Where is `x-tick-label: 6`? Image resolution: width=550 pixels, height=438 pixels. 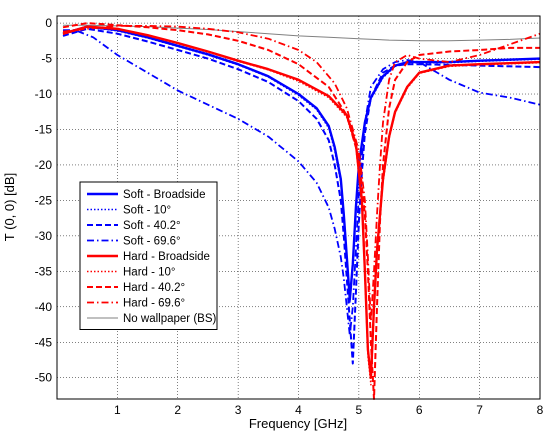 x-tick-label: 6 is located at coordinates (419, 410).